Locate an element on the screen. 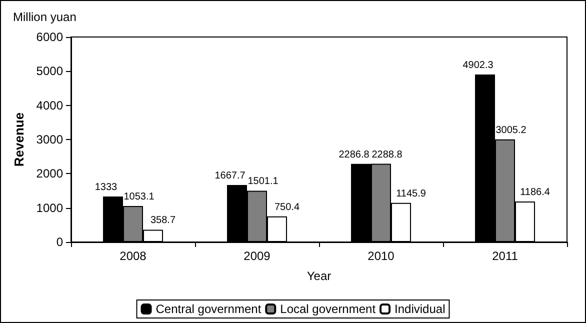 The height and width of the screenshot is (323, 586). data-label: 3005.2 is located at coordinates (511, 130).